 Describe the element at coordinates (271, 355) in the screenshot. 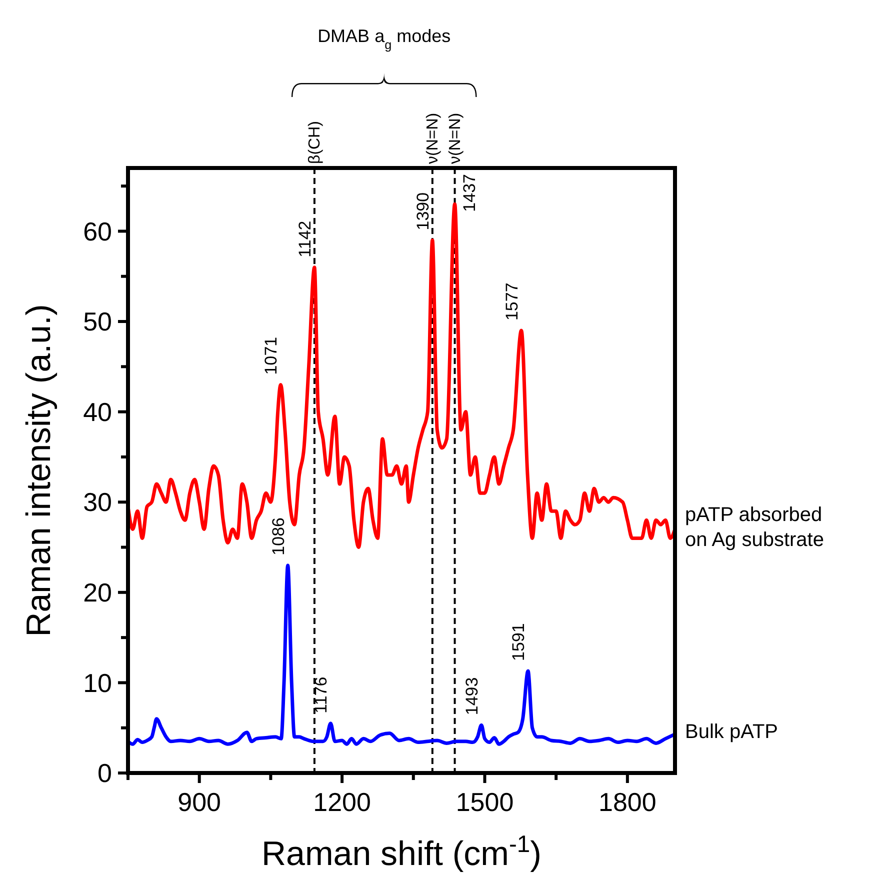

I see `annotation: 1071` at that location.